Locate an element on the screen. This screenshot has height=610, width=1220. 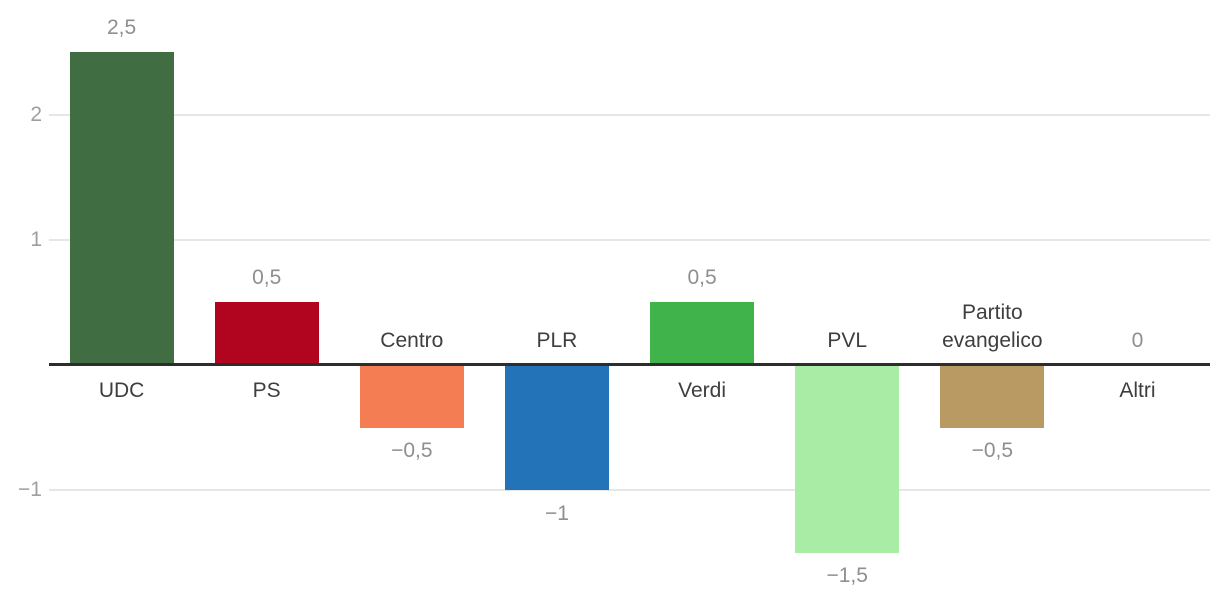
category-label-line: Altri is located at coordinates (1137, 390).